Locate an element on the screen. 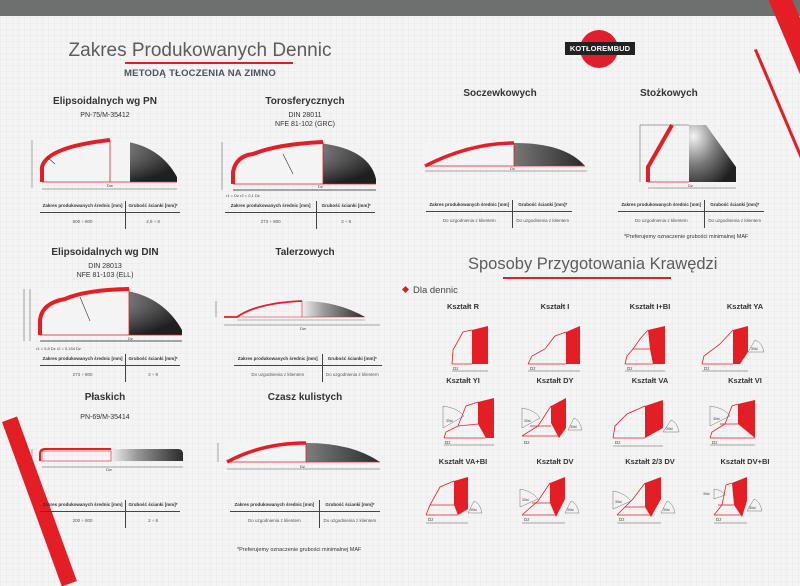  page-subtitle: METODĄ TŁOCZENIA NA ZIMNO is located at coordinates (200, 73).